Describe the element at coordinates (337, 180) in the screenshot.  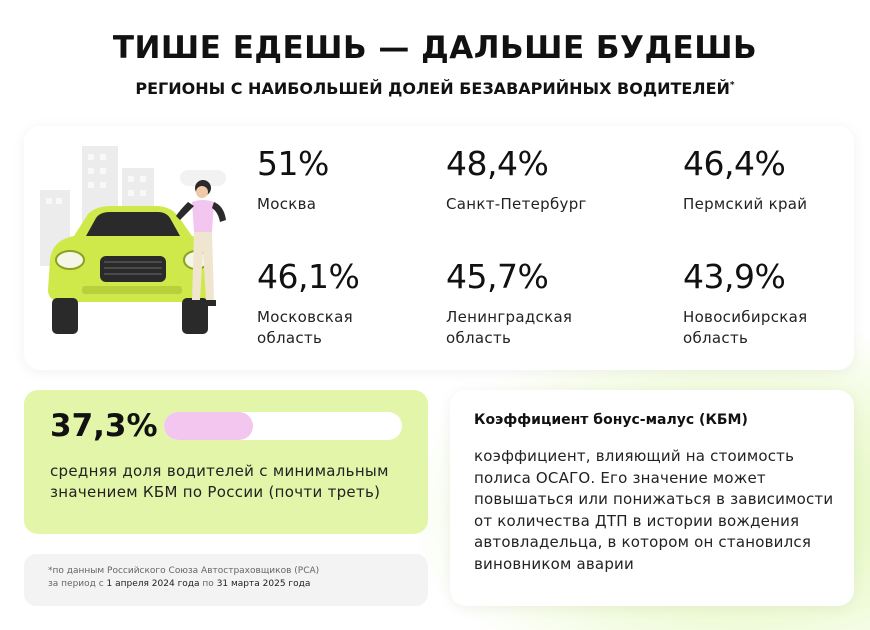
I see `region-stat-moscow: 51% Москва` at that location.